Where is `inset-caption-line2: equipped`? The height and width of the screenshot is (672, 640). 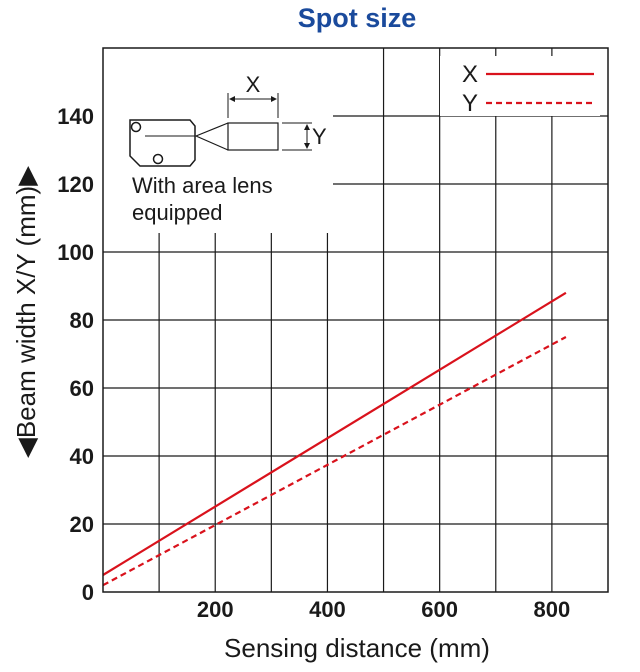
inset-caption-line2: equipped is located at coordinates (177, 212).